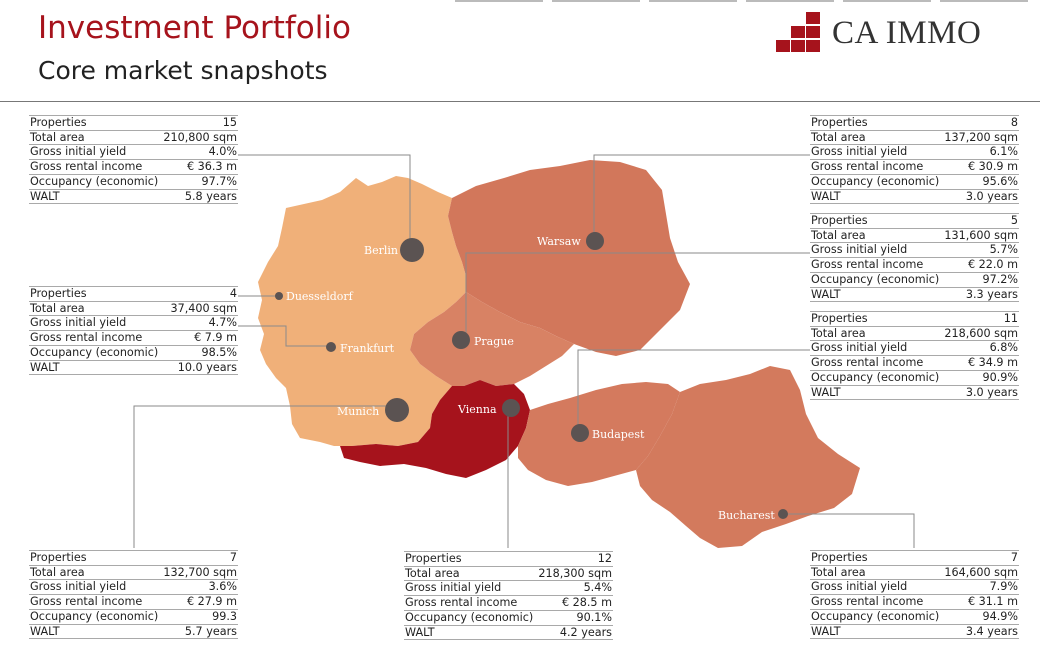  What do you see at coordinates (981, 235) in the screenshot?
I see `stat-value: 131,600 sqm` at bounding box center [981, 235].